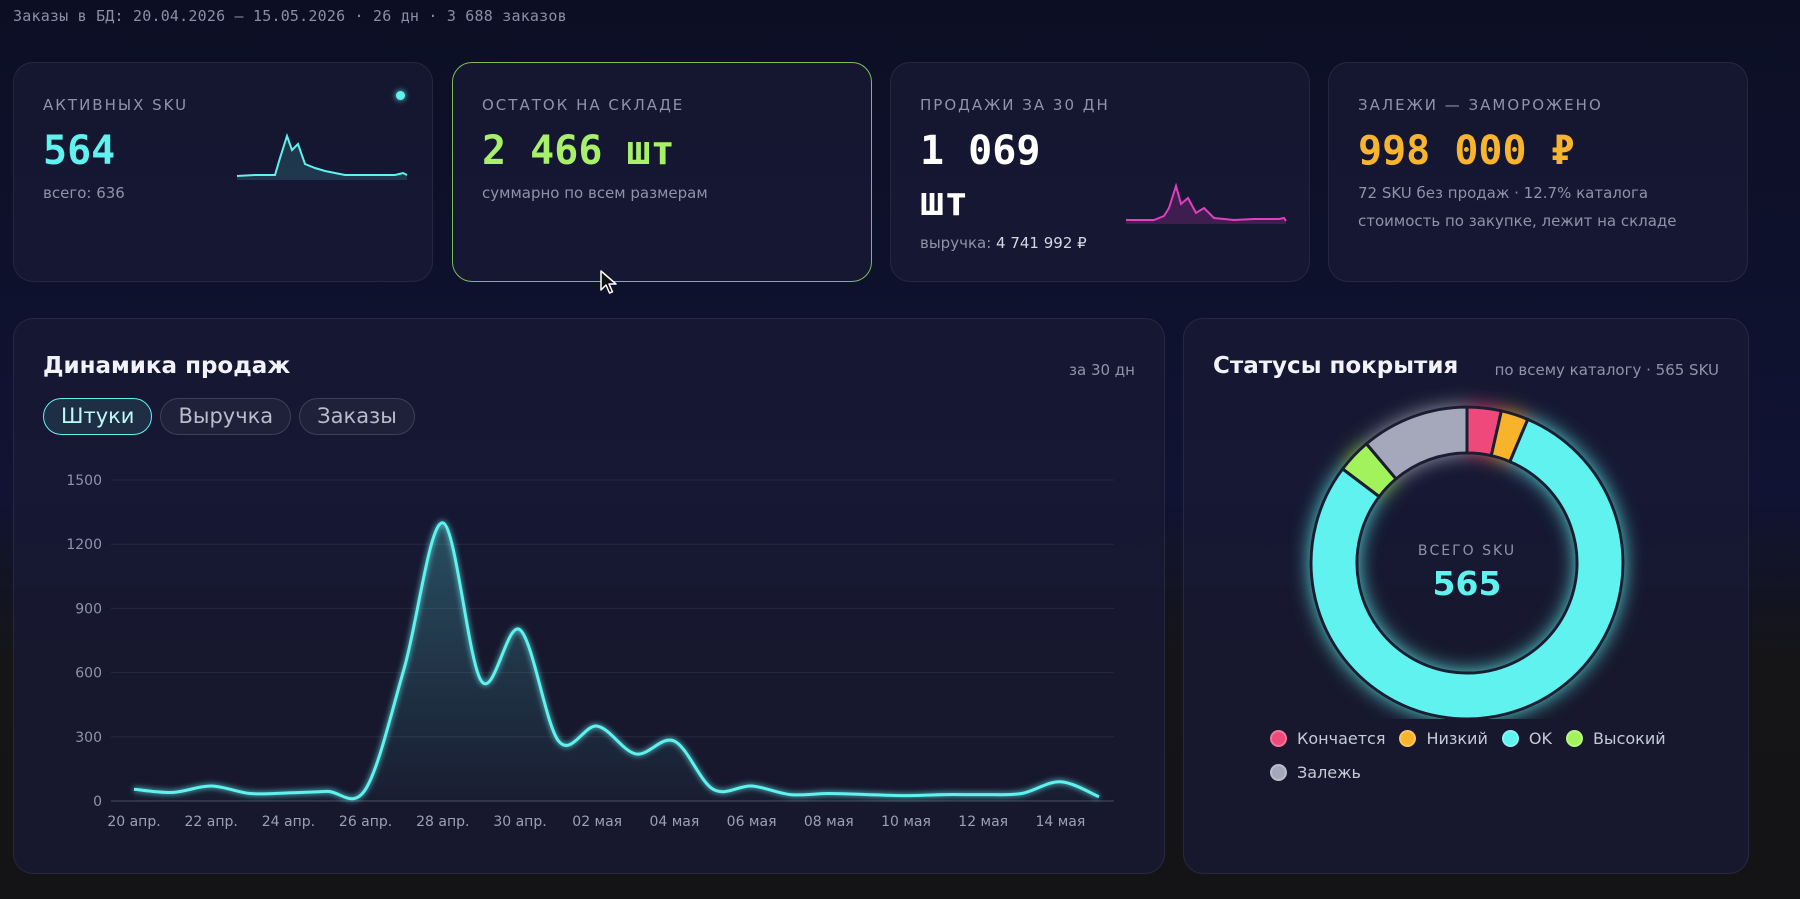 Image resolution: width=1800 pixels, height=899 pixels. Describe the element at coordinates (1341, 738) in the screenshot. I see `legend-label: Кончается` at that location.